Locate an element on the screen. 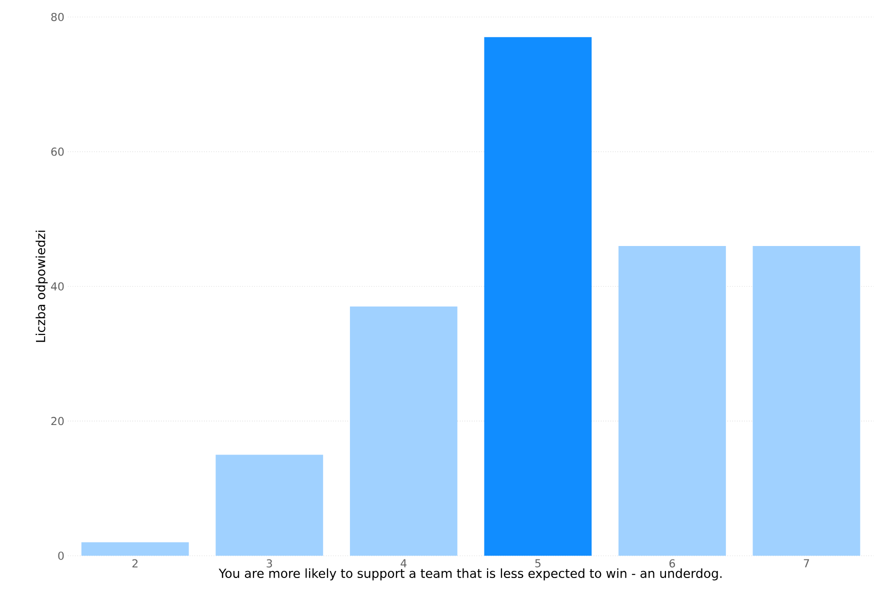  y-tick-label: 20 is located at coordinates (57, 421).